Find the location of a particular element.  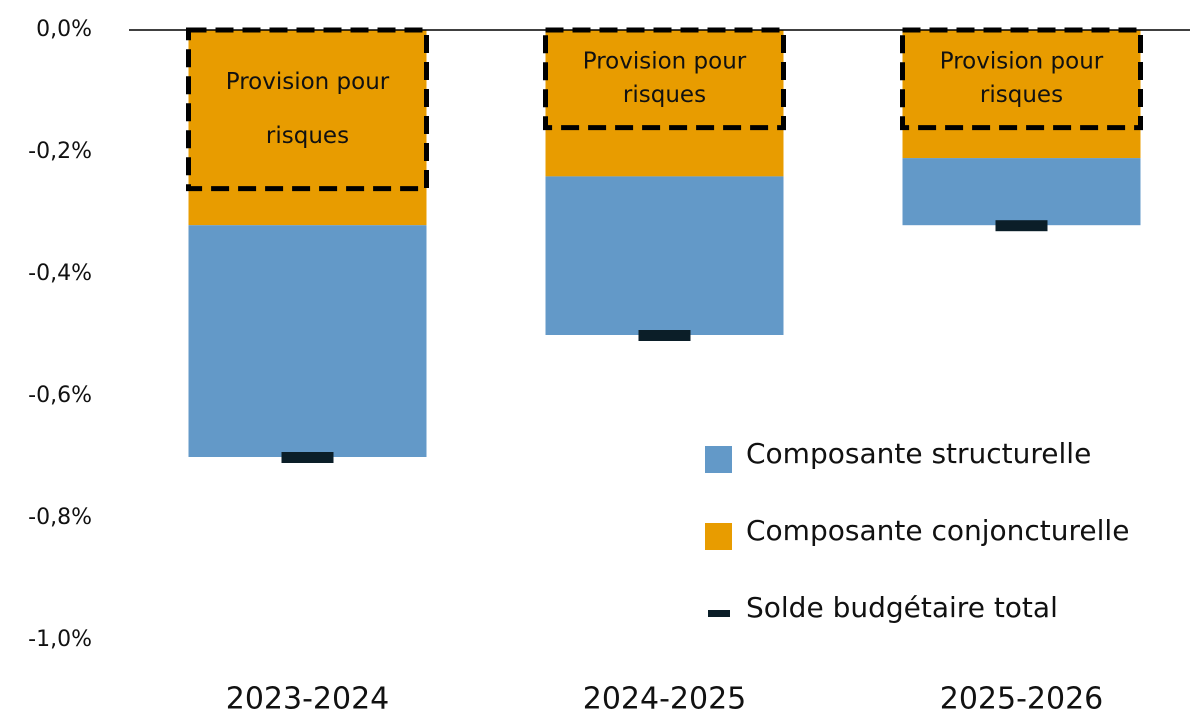

x-tick-label: 2024-2025 is located at coordinates (665, 699).